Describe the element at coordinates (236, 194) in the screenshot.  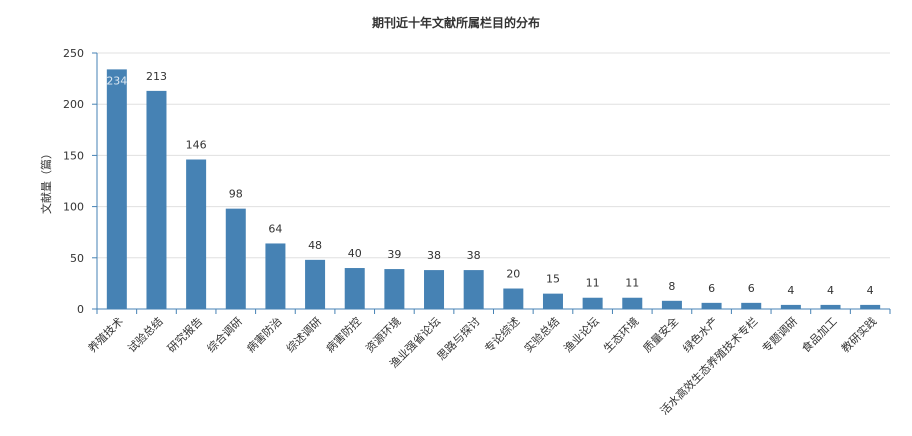
I see `data-label: 98` at that location.